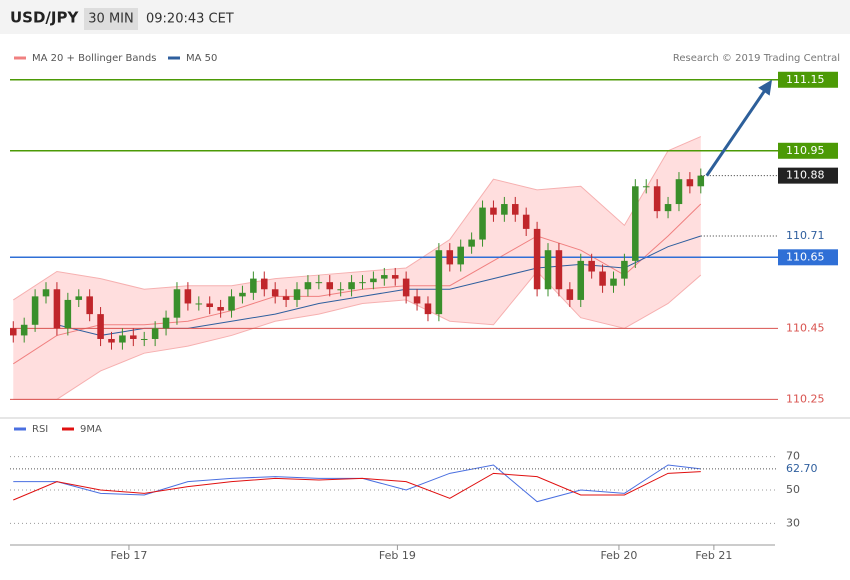  I want to click on x-tick-label: Feb 21, so click(713, 555).